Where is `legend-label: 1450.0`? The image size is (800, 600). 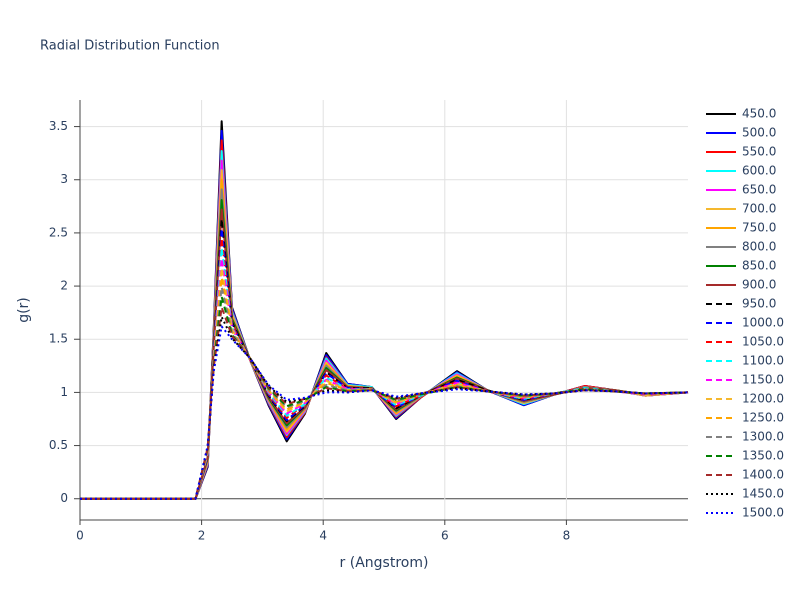
legend-label: 1450.0 is located at coordinates (763, 494).